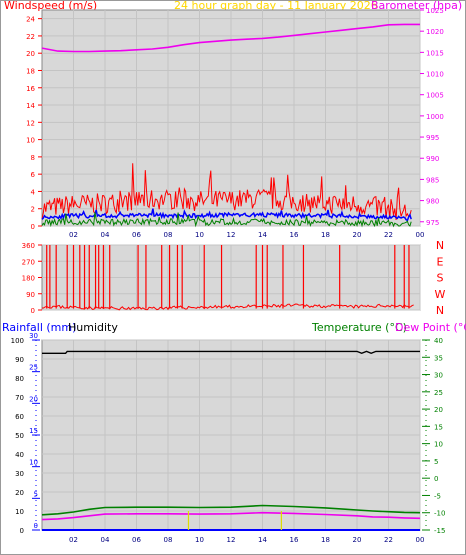 The height and width of the screenshot is (555, 466). Describe the element at coordinates (359, 327) in the screenshot. I see `temperature-axis-label: Temperature (°C)` at that location.